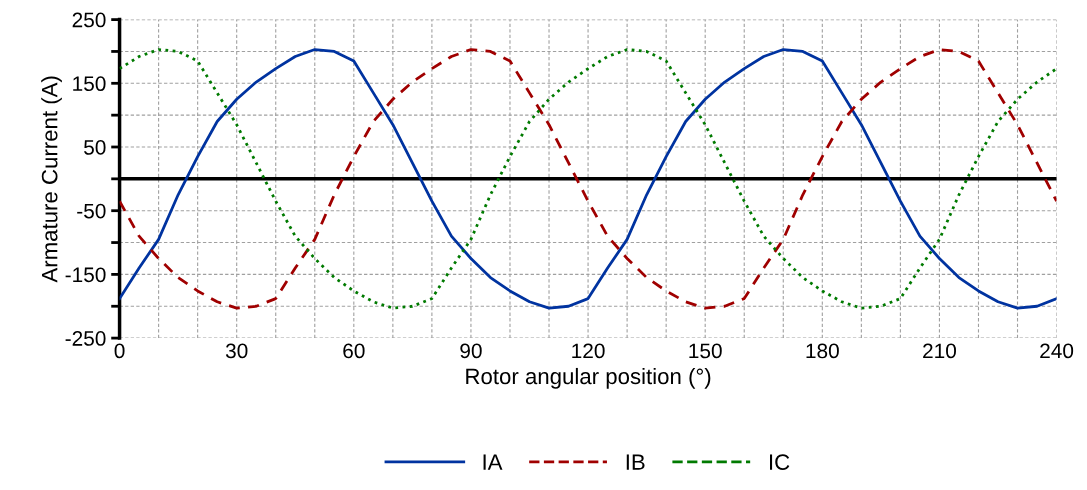 The height and width of the screenshot is (490, 1087). I want to click on x-tick-label: 150, so click(705, 351).